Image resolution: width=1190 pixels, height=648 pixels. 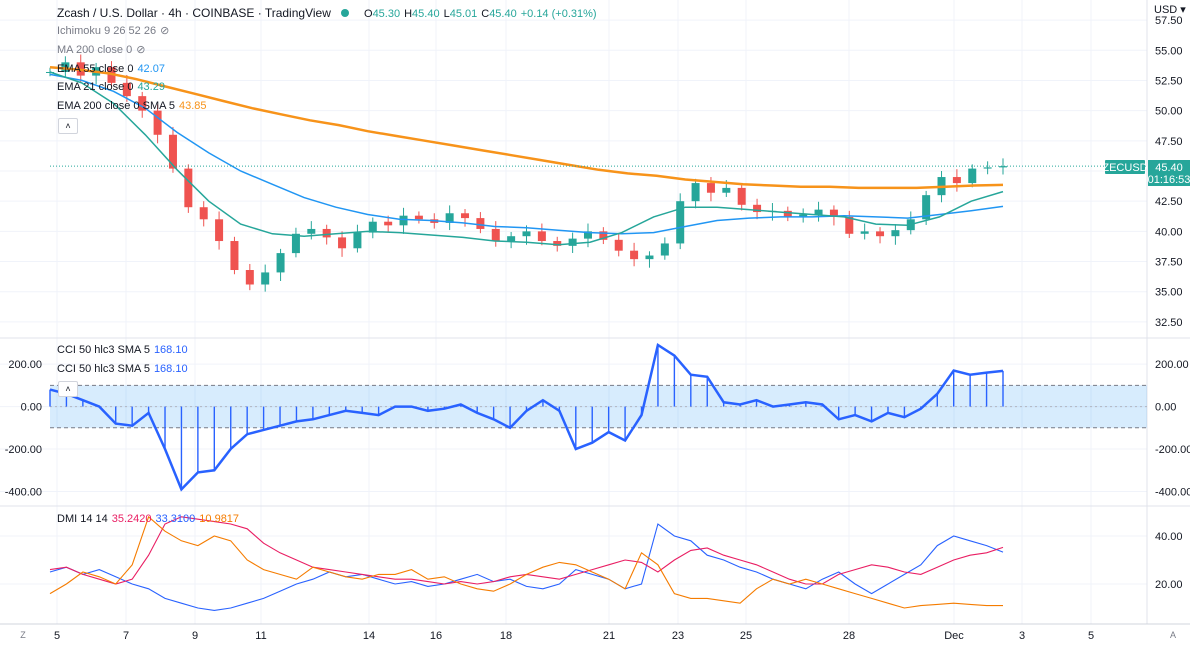 What do you see at coordinates (82, 519) in the screenshot?
I see `legend-dmi-name: DMI 14 14` at bounding box center [82, 519].